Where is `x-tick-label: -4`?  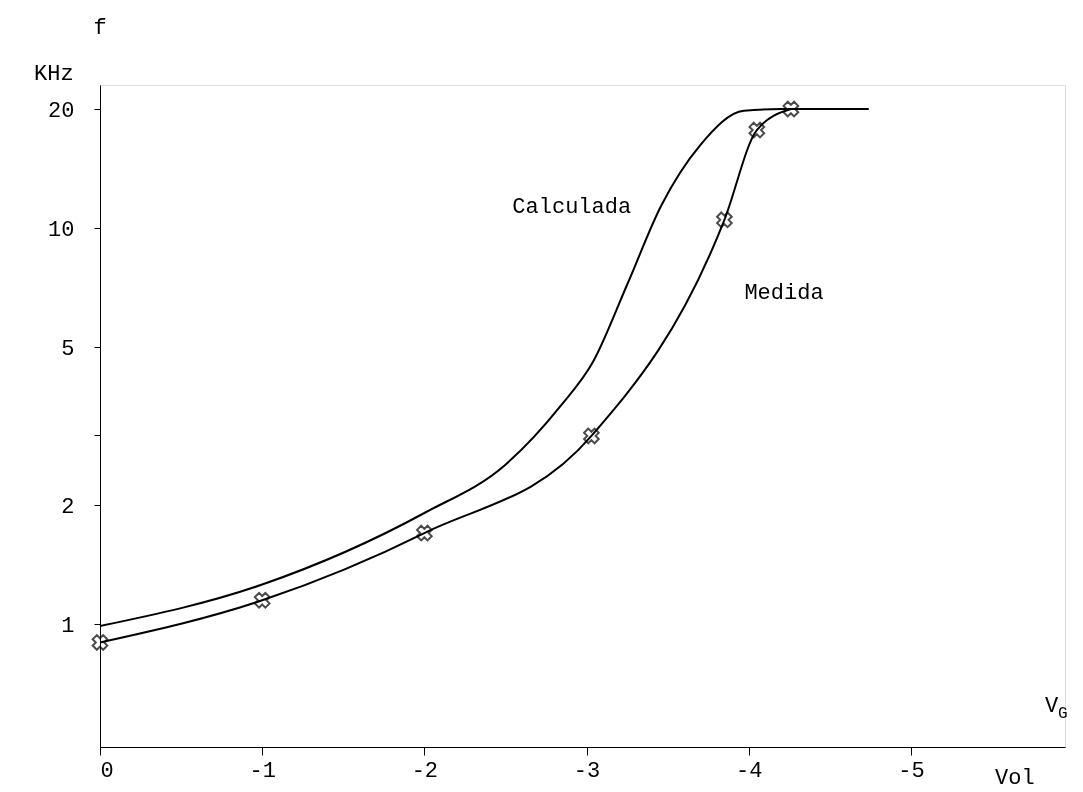
x-tick-label: -4 is located at coordinates (749, 771).